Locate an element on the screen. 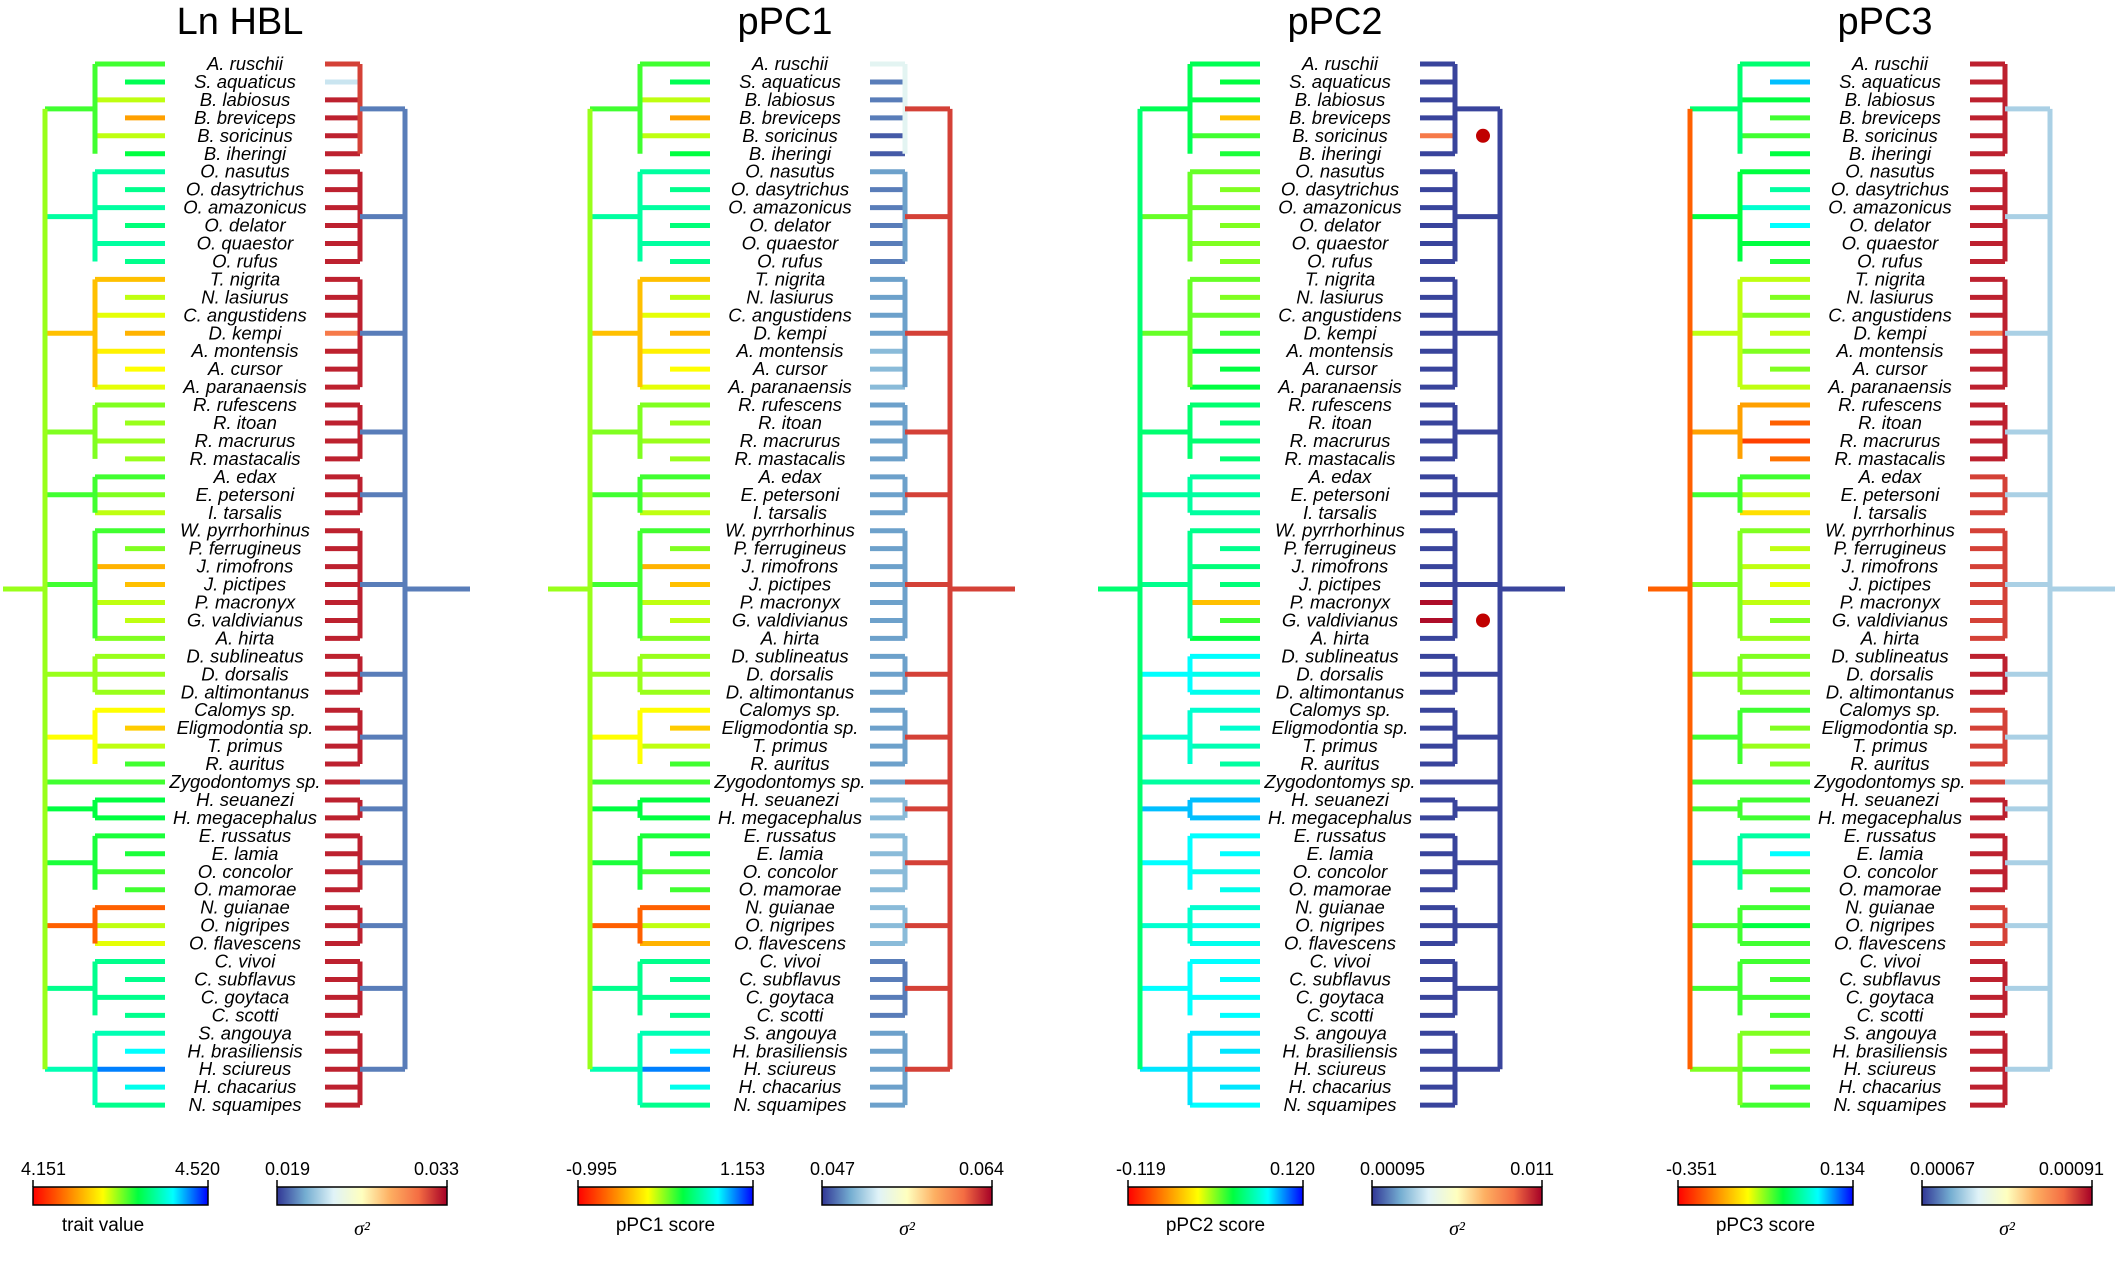 Image resolution: width=2128 pixels, height=1267 pixels. panel-title: pPC1 is located at coordinates (784, 22).